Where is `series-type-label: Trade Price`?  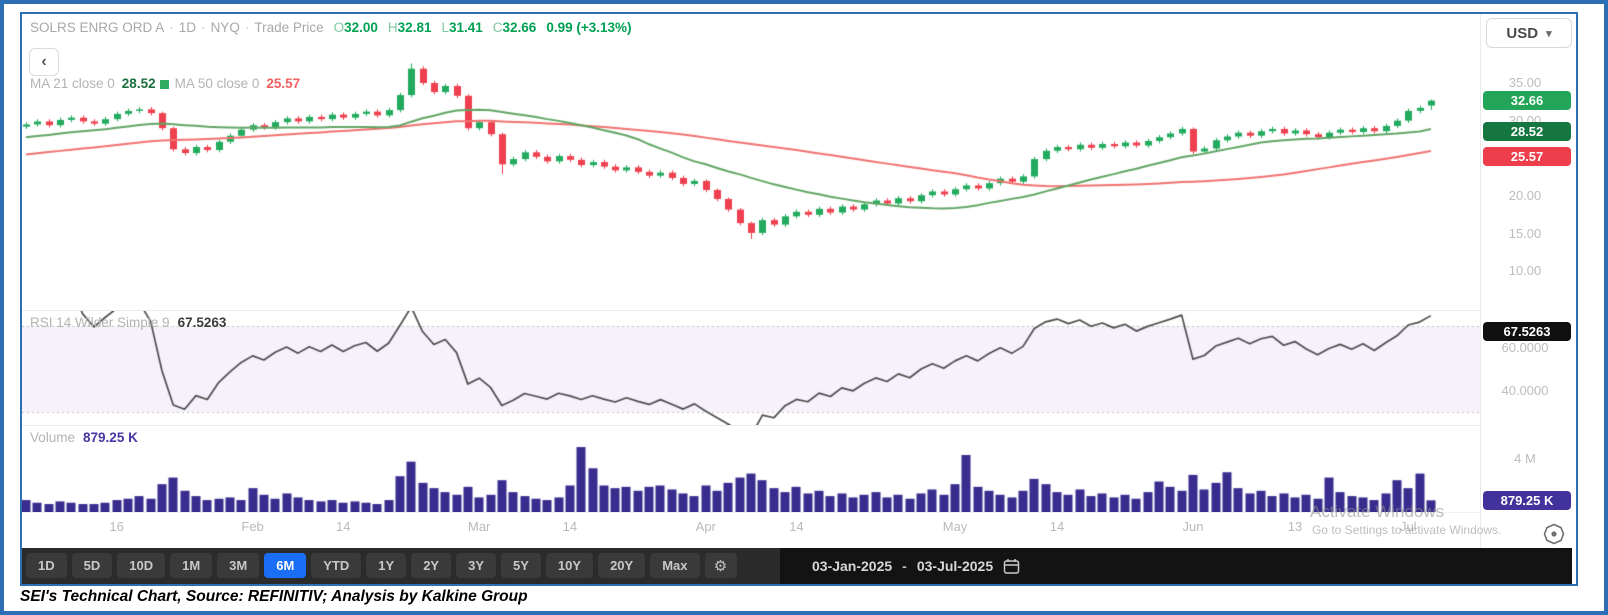
series-type-label: Trade Price is located at coordinates (289, 27).